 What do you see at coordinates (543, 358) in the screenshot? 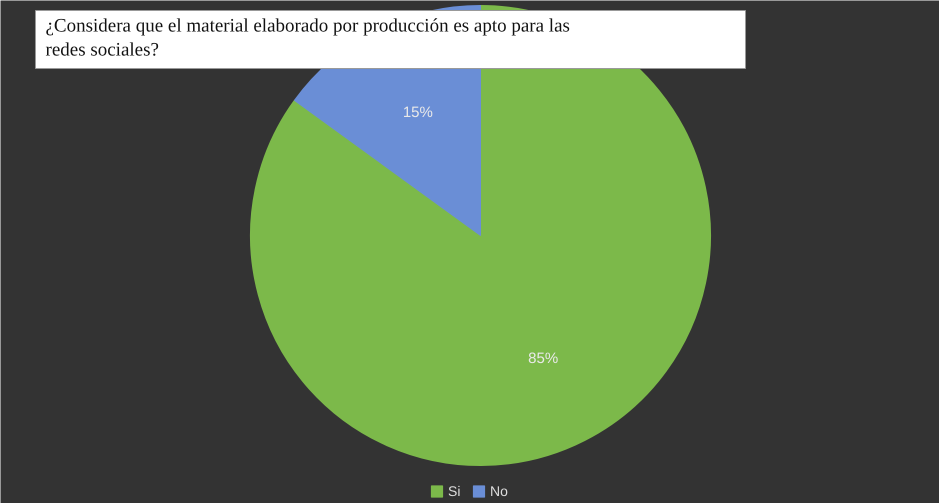
I see `data-label: 85%` at bounding box center [543, 358].